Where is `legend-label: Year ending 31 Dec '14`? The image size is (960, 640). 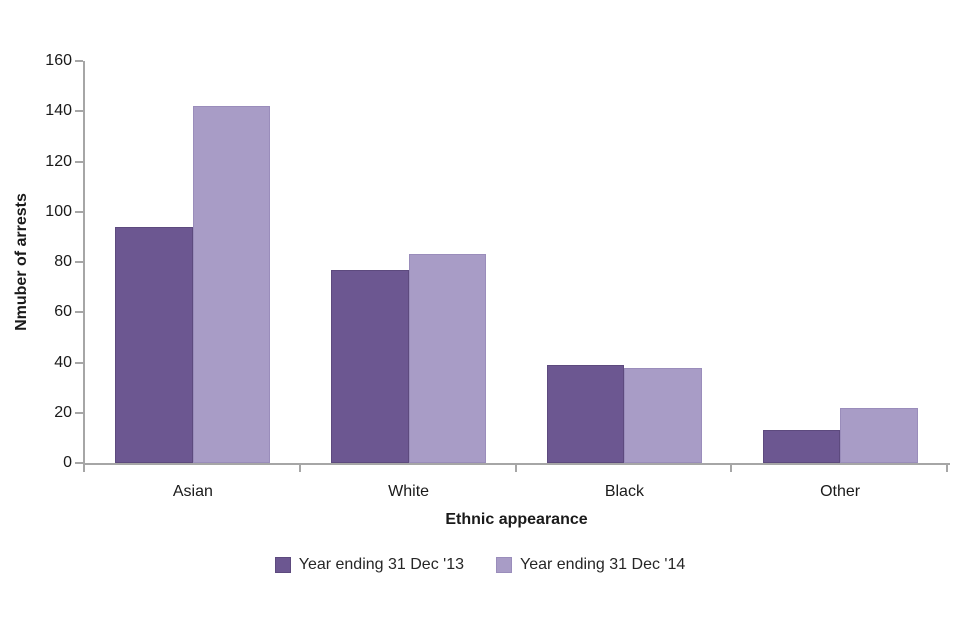 legend-label: Year ending 31 Dec '14 is located at coordinates (603, 564).